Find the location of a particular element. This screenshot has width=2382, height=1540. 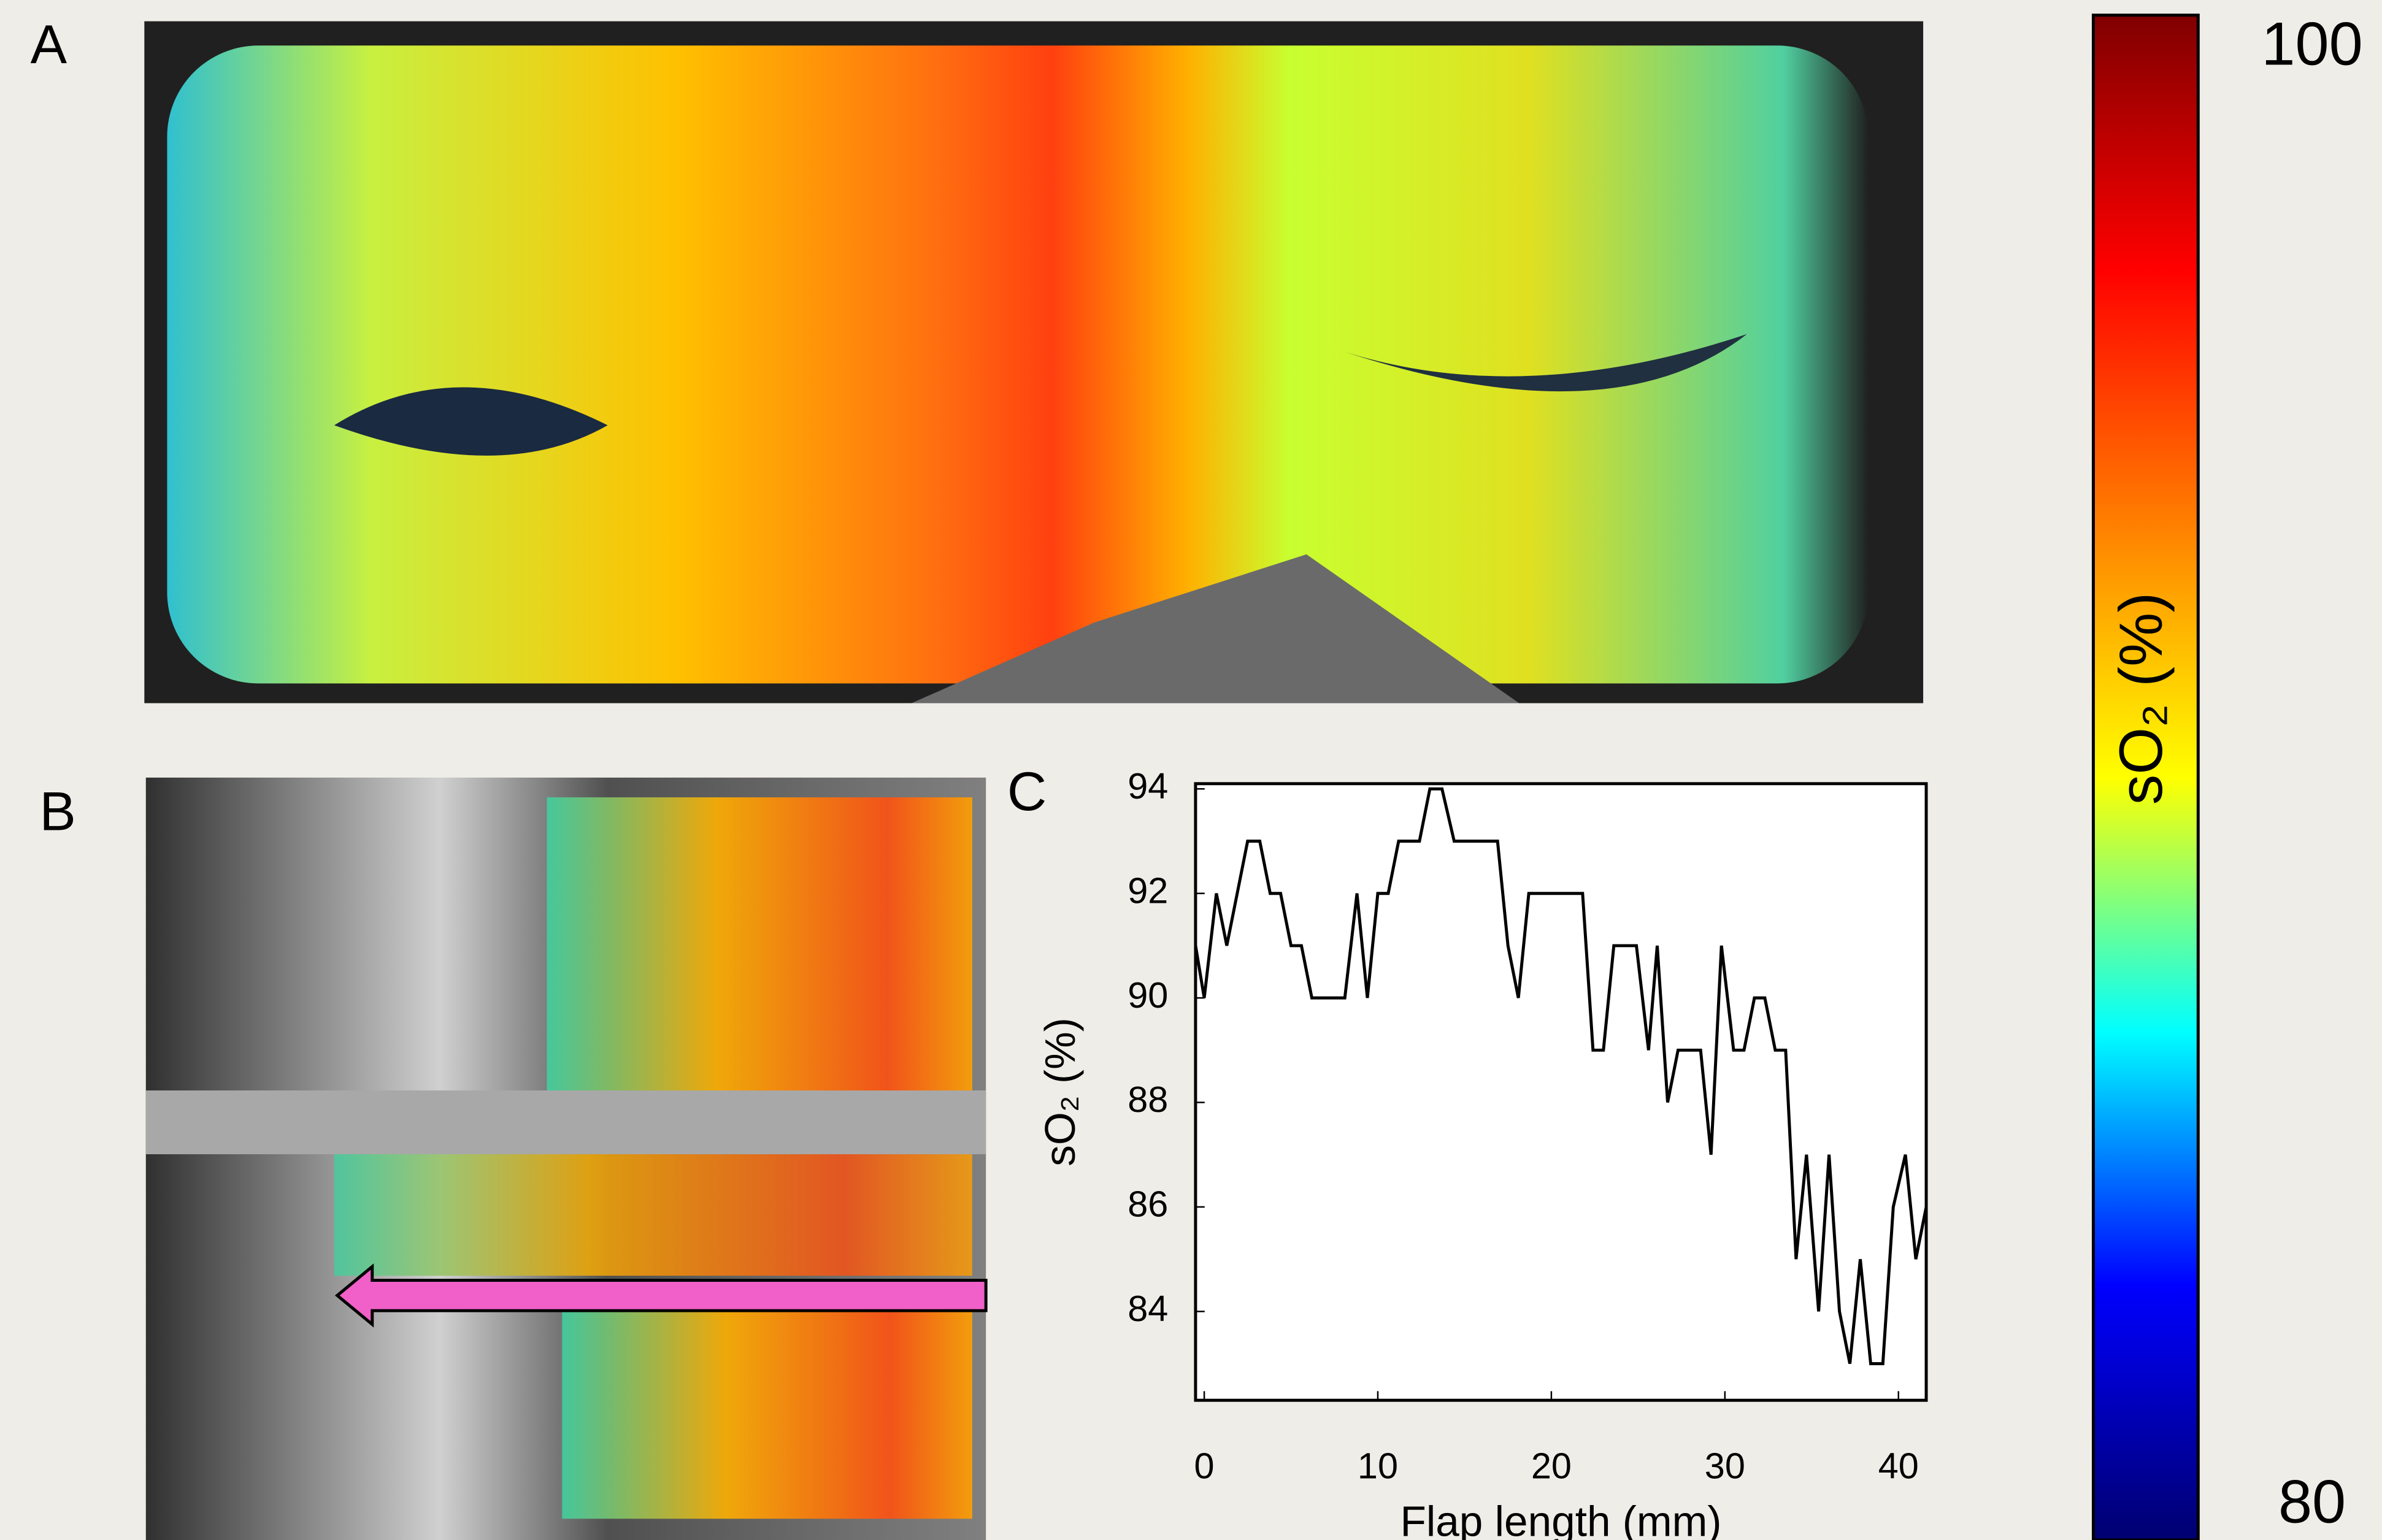

x-tick-label: 30 is located at coordinates (1725, 1466).